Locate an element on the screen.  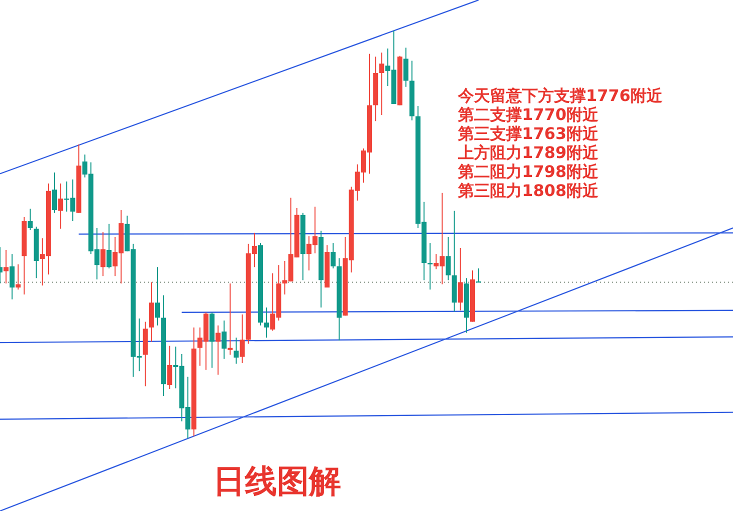
annotation: 第二阻力1798附近 is located at coordinates (529, 171).